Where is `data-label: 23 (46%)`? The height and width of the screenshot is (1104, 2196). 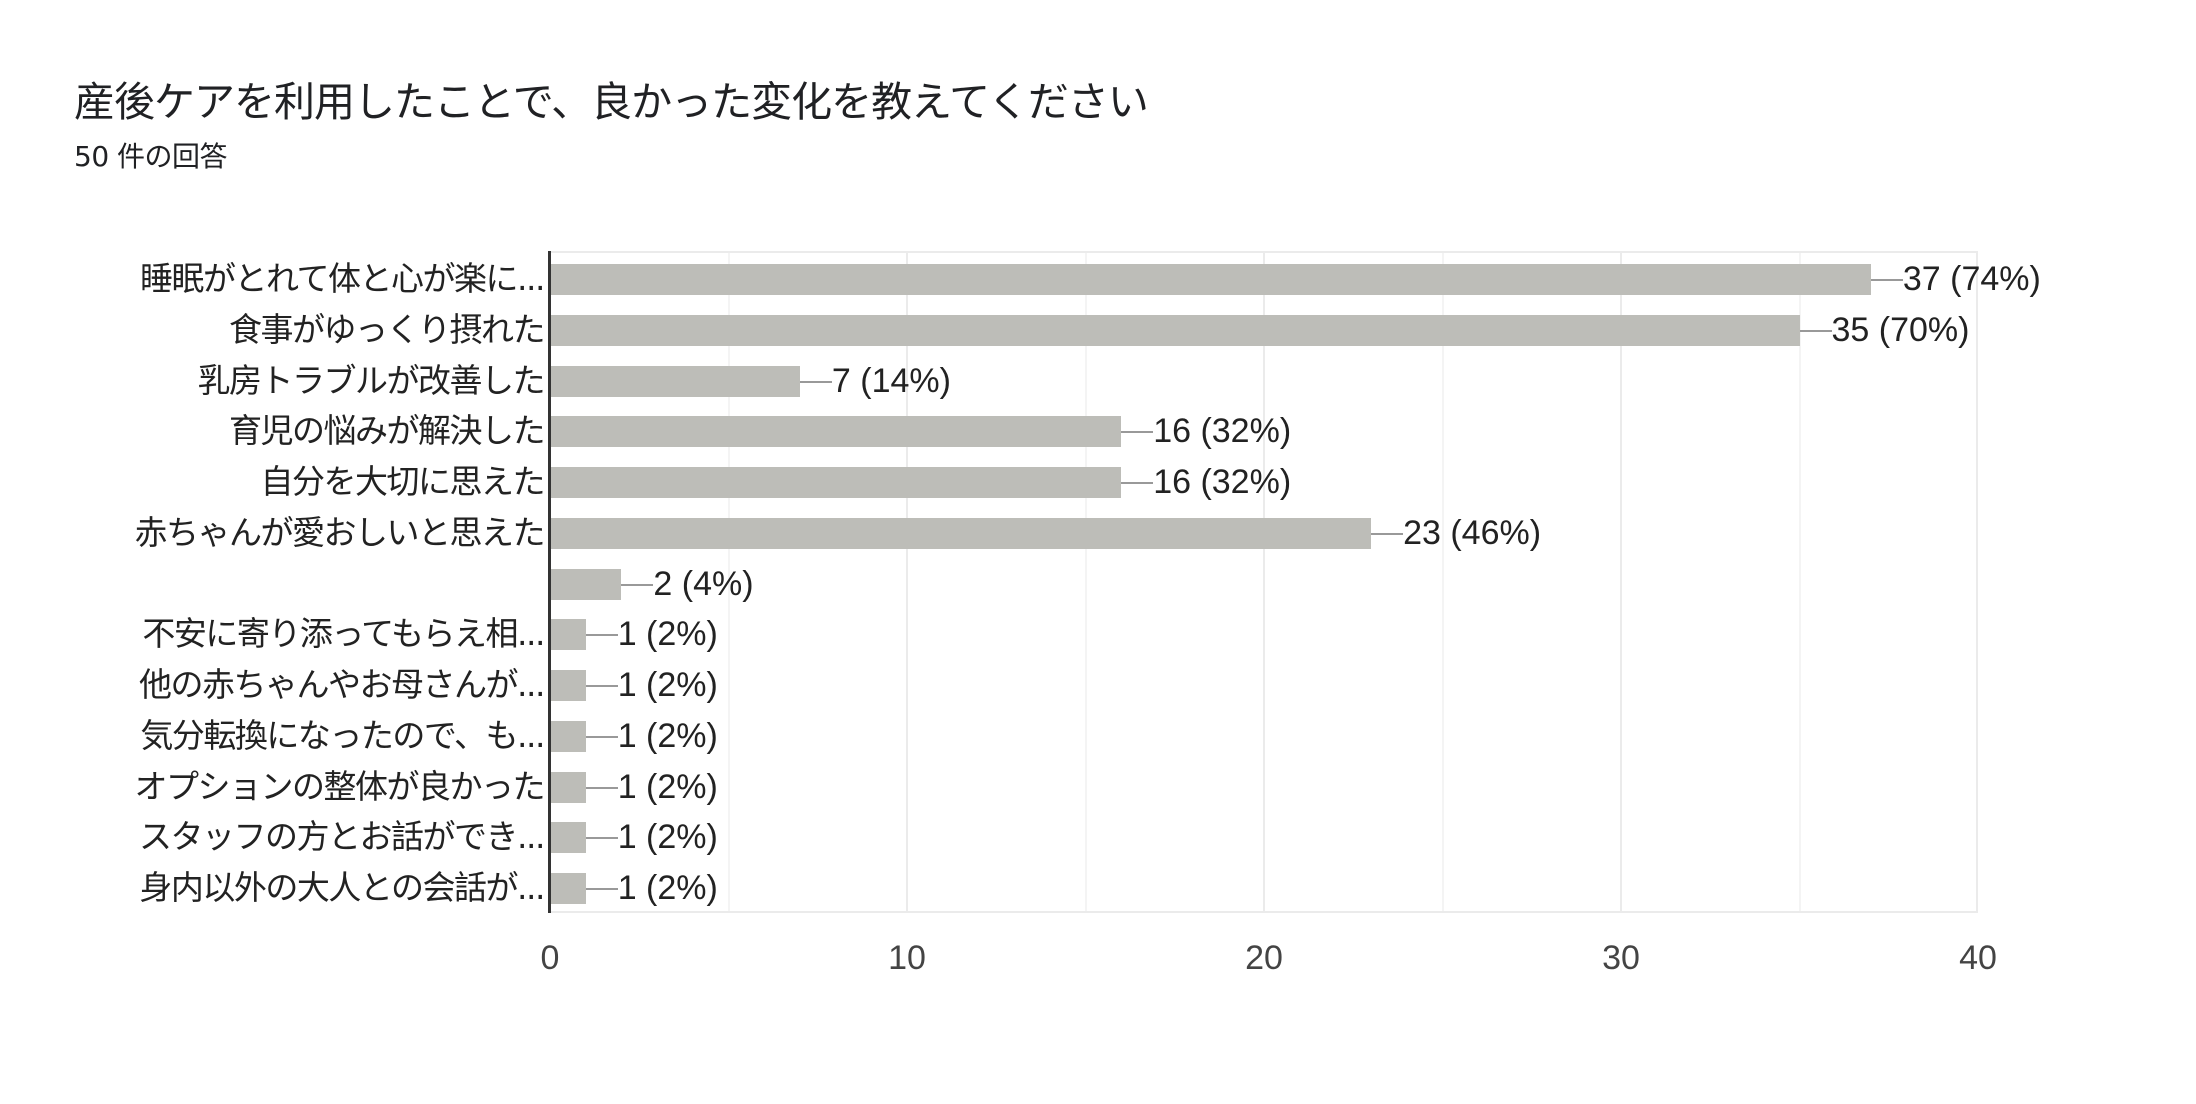 data-label: 23 (46%) is located at coordinates (1472, 532).